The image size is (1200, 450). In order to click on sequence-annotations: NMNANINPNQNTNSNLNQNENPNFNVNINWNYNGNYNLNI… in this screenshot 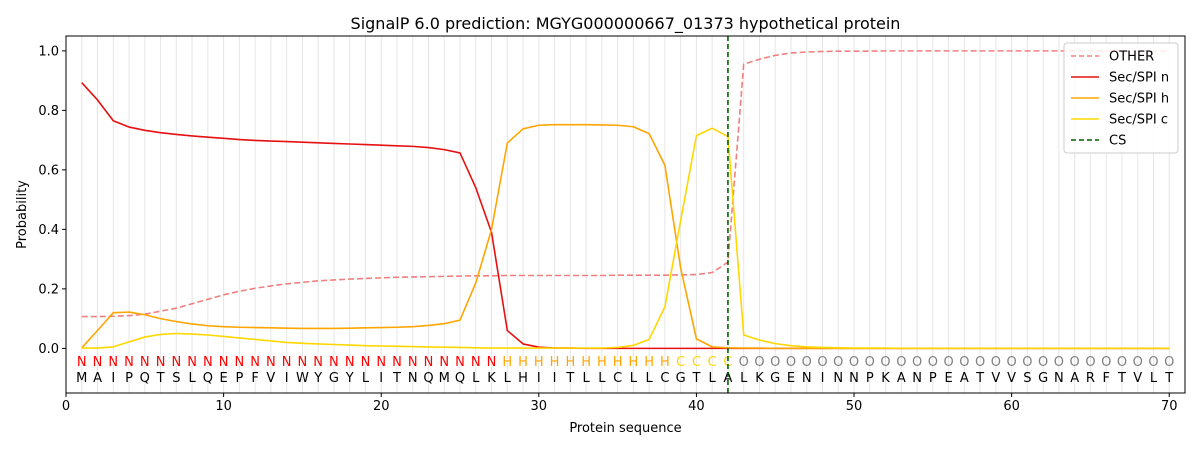, I will do `click(625, 370)`.